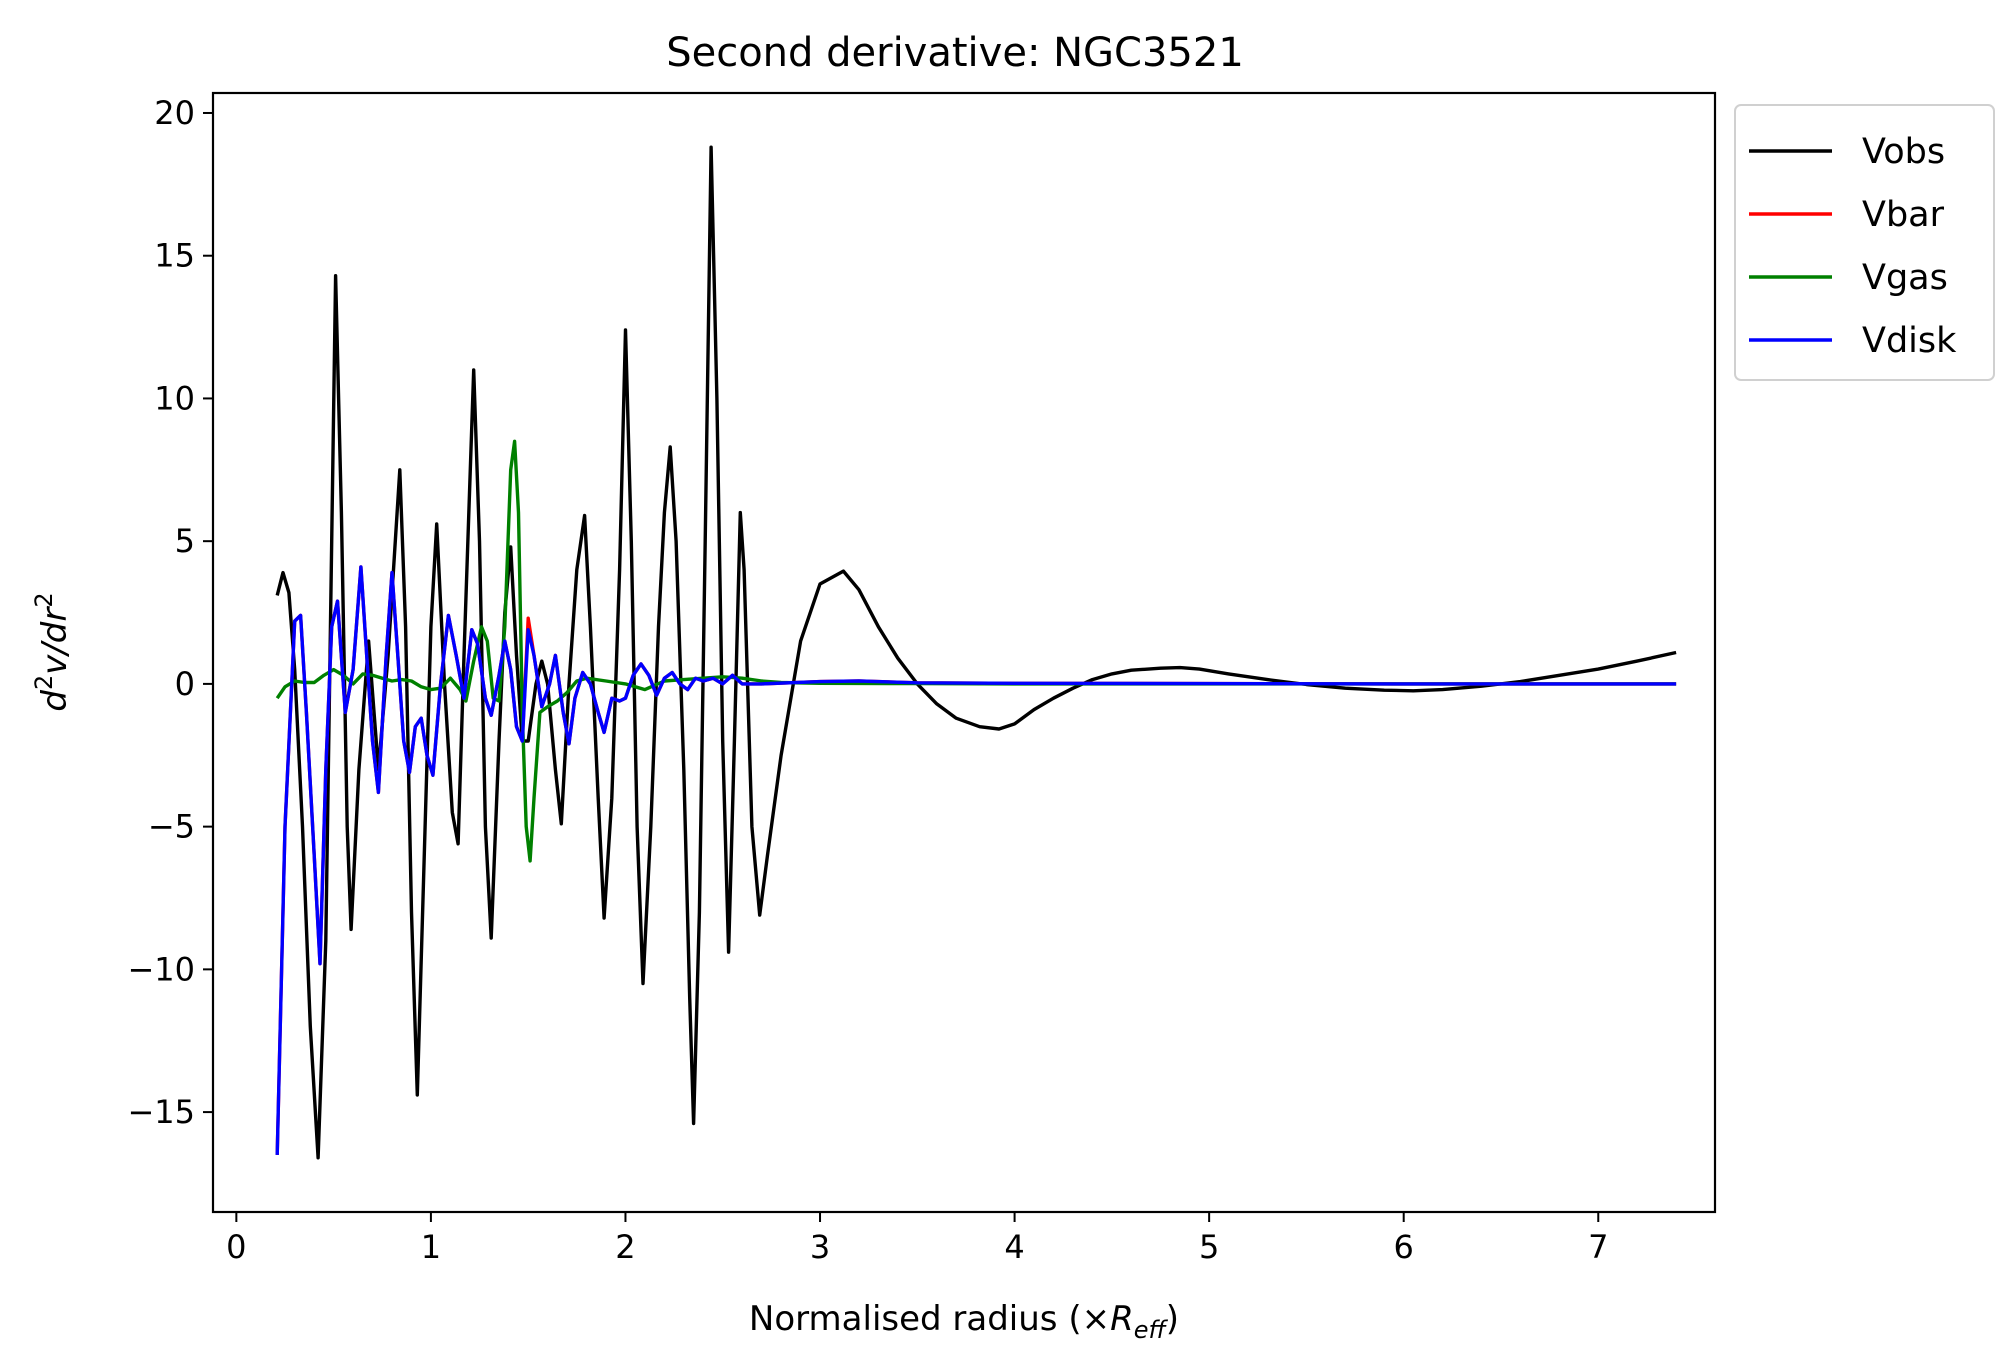 Image resolution: width=2011 pixels, height=1362 pixels. Describe the element at coordinates (1151, 1330) in the screenshot. I see `x-axis-label-subscript: eff` at that location.